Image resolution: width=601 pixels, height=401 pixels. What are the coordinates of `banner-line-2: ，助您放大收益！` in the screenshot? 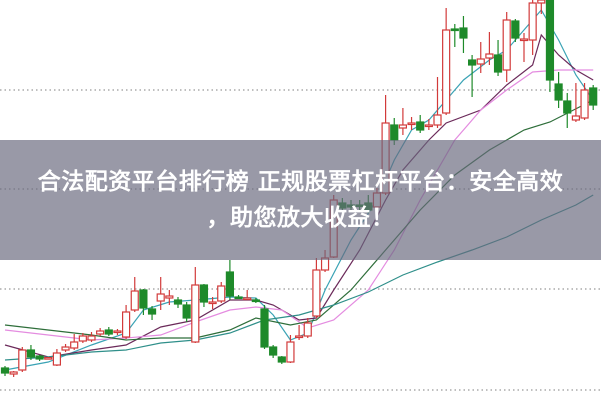 It's located at (300, 218).